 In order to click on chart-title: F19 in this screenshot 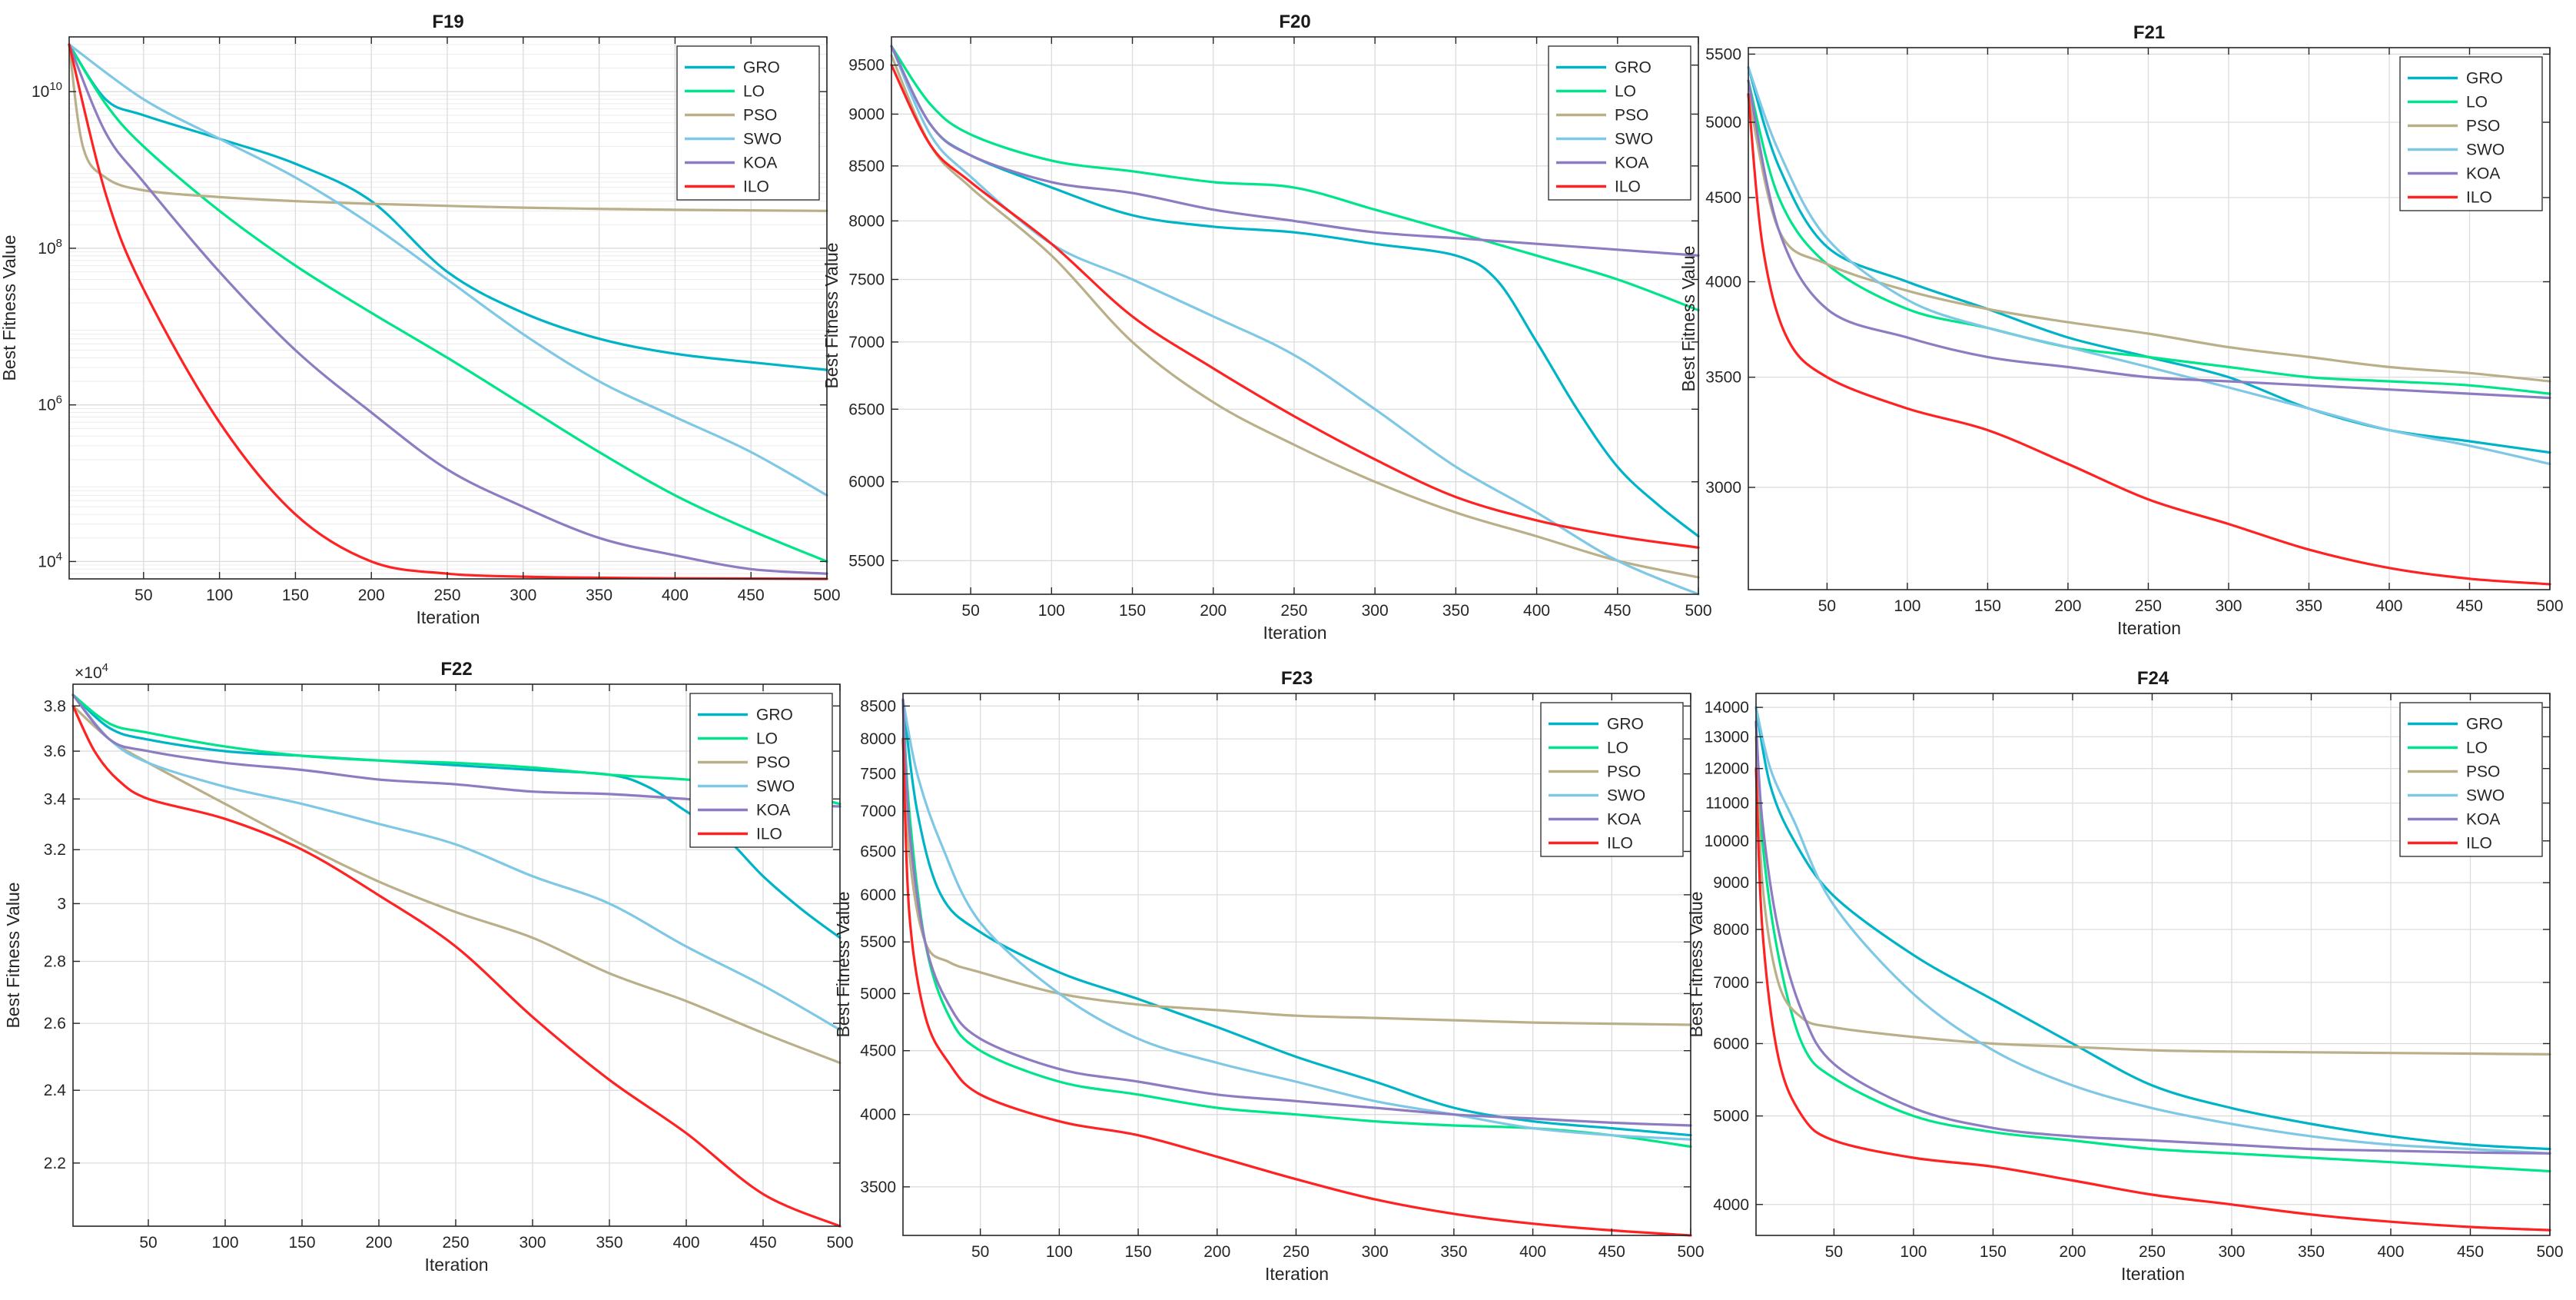, I will do `click(448, 22)`.